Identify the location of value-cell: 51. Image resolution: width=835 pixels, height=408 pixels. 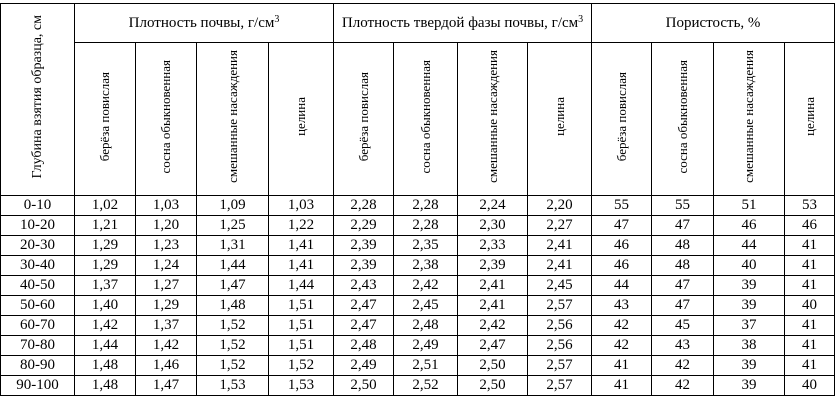
(749, 205).